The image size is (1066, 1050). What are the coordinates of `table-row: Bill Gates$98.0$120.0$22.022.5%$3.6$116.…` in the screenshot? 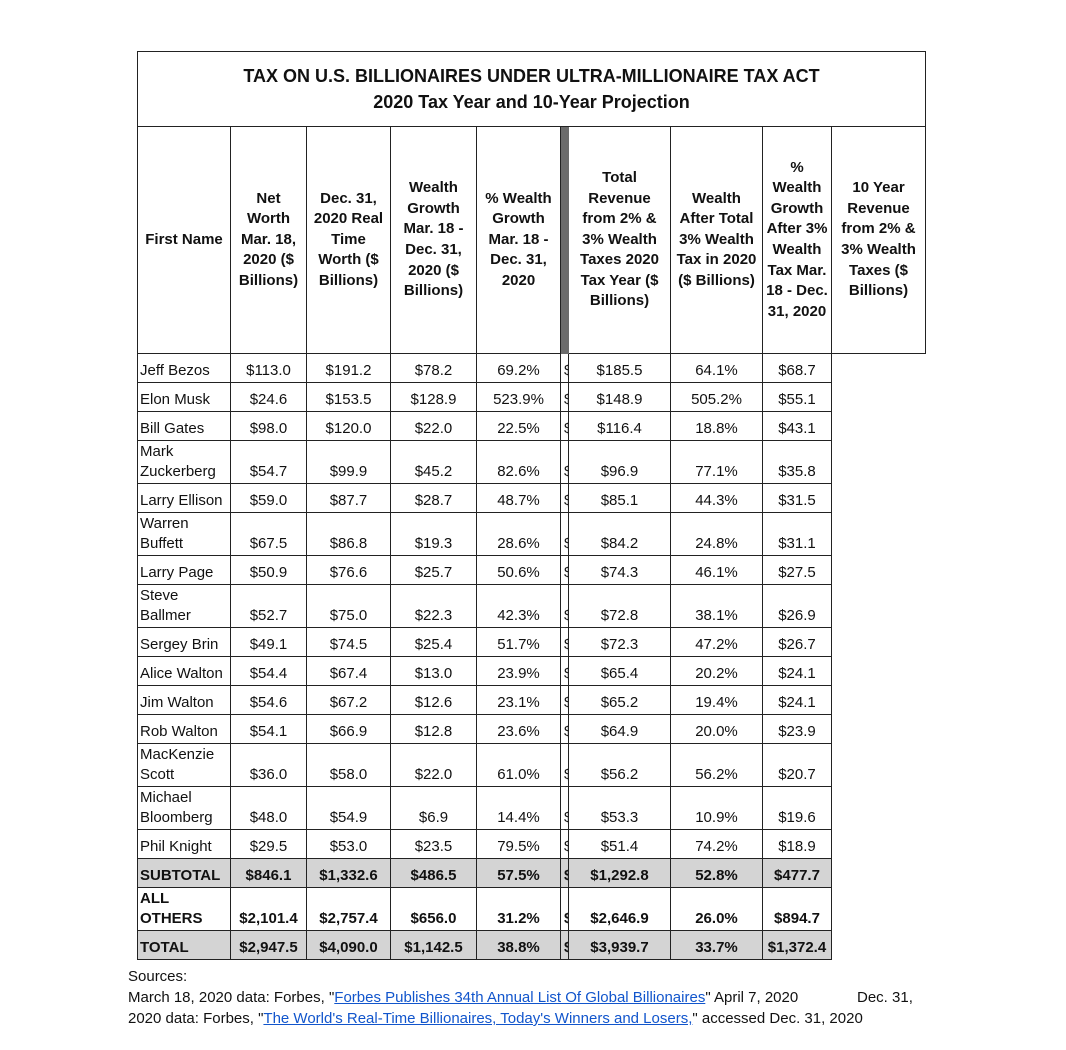 It's located at (531, 426).